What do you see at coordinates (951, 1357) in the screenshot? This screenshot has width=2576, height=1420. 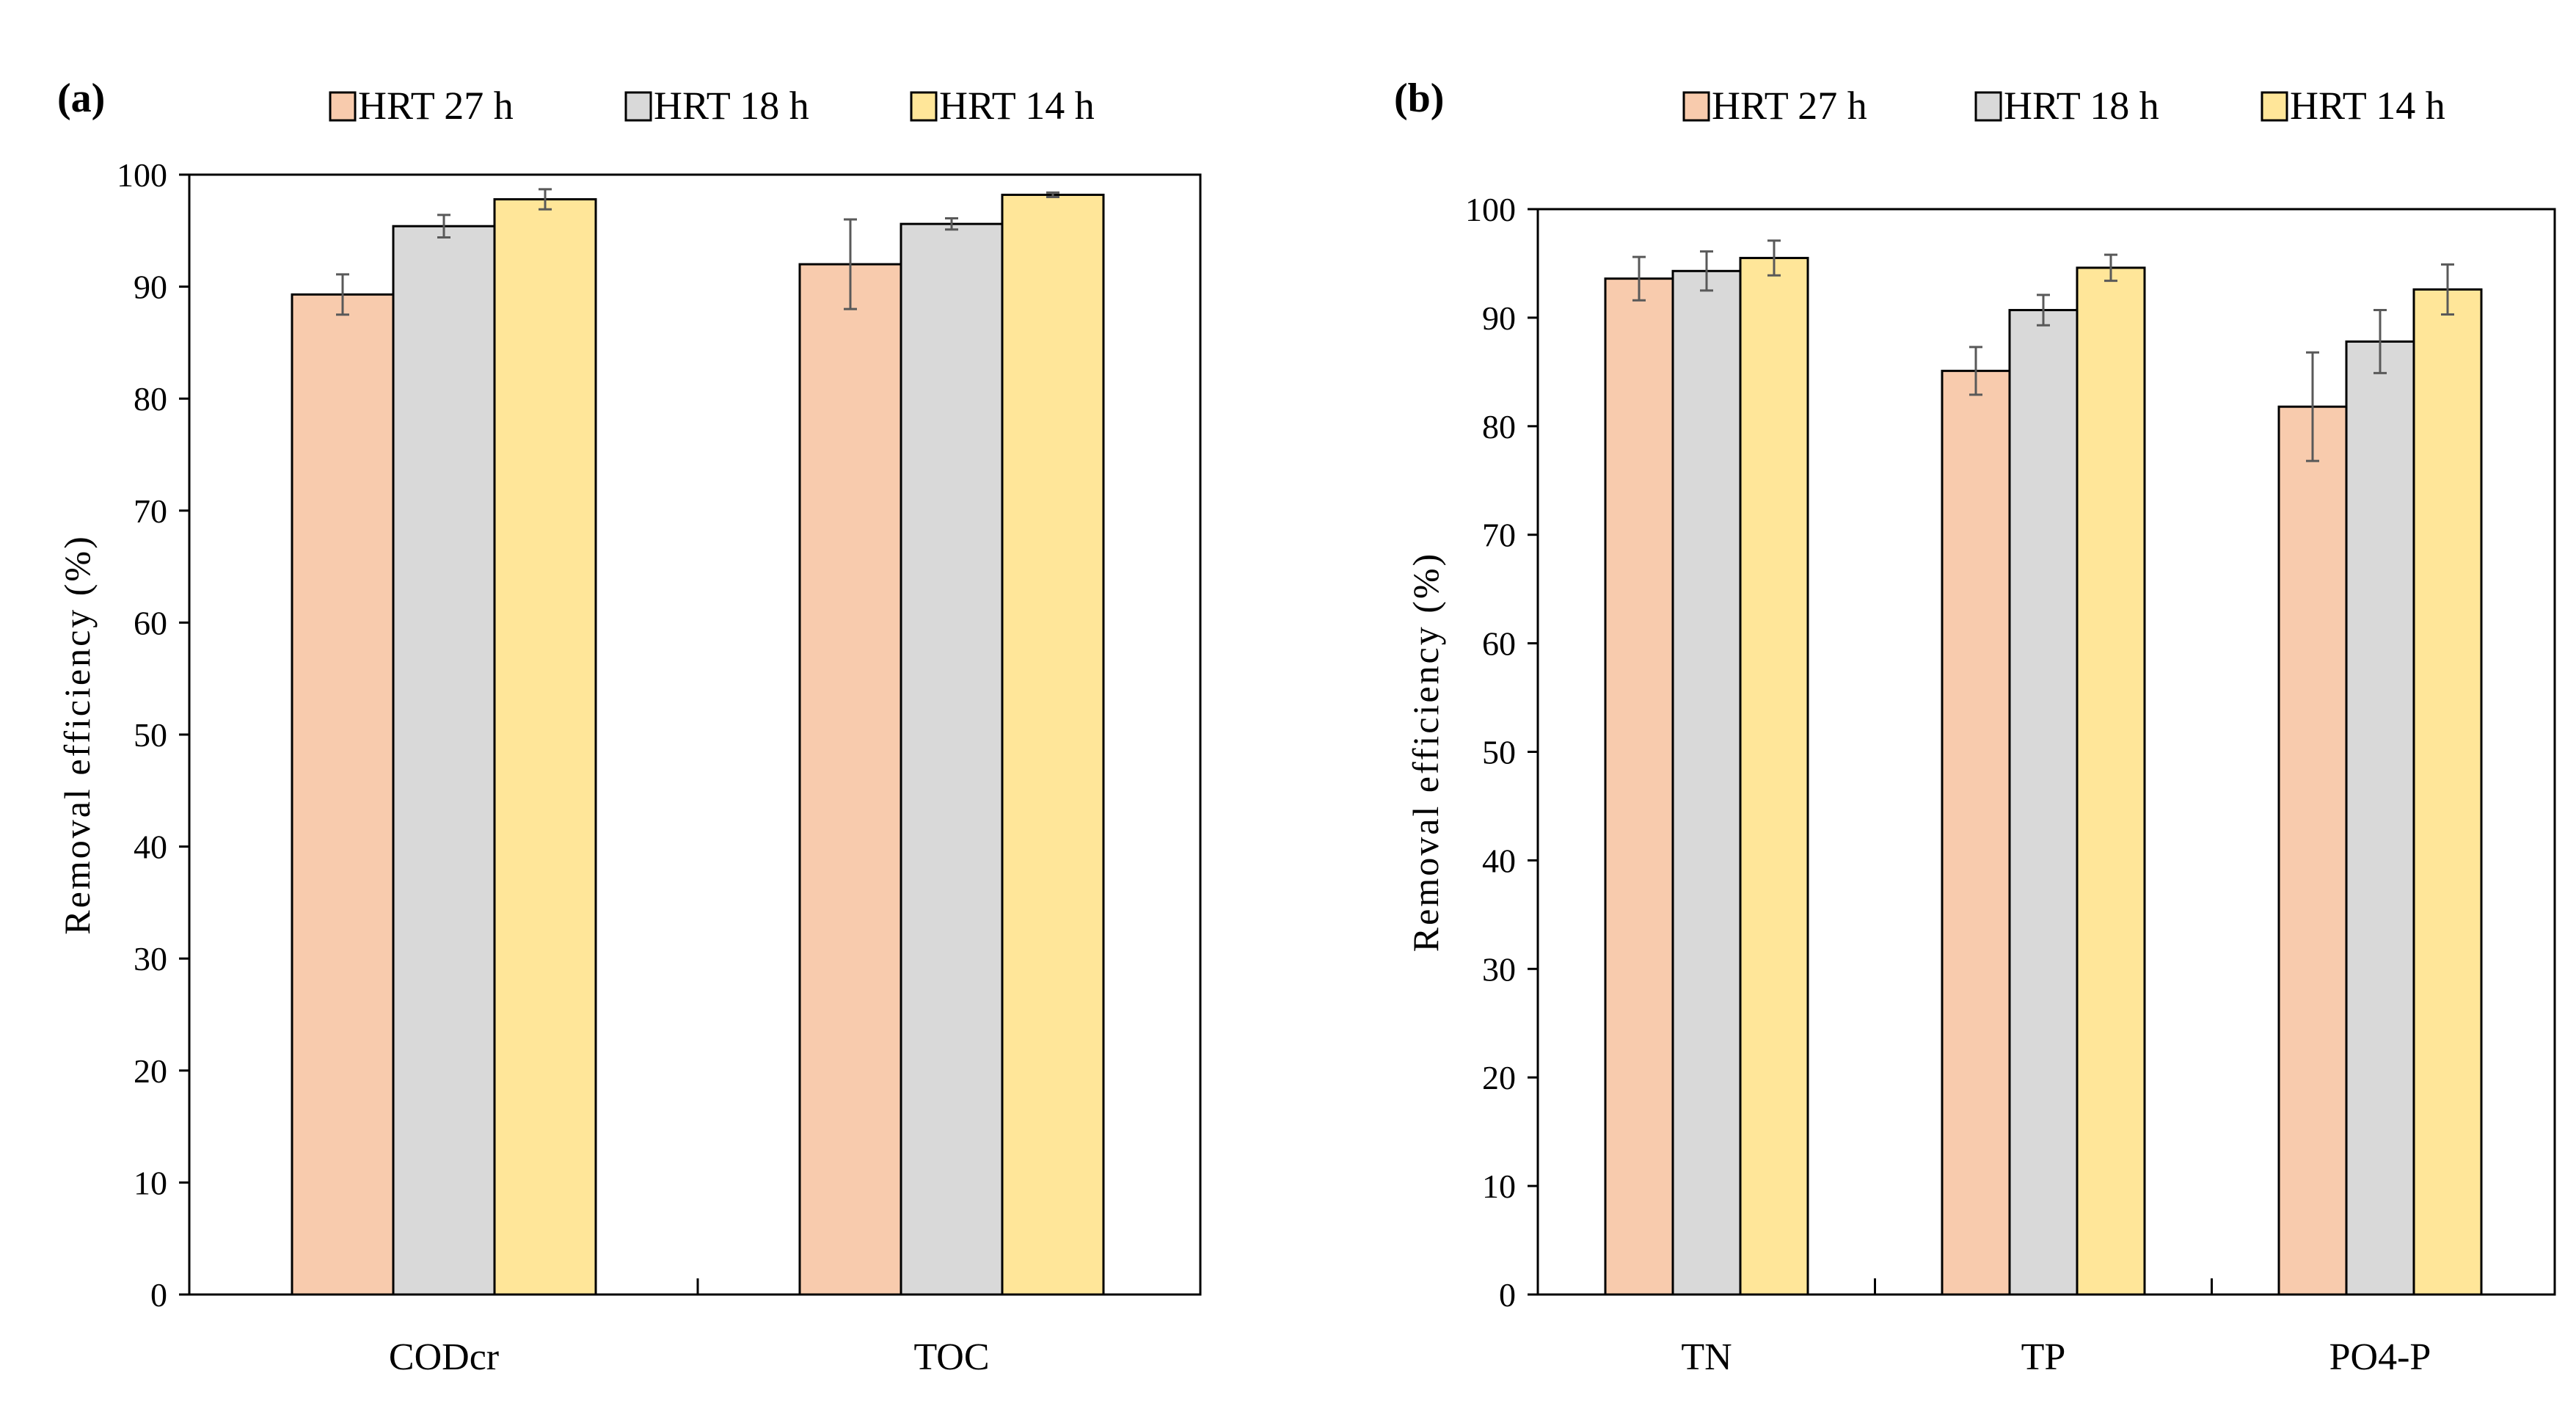 I see `x-category-label: TOC` at bounding box center [951, 1357].